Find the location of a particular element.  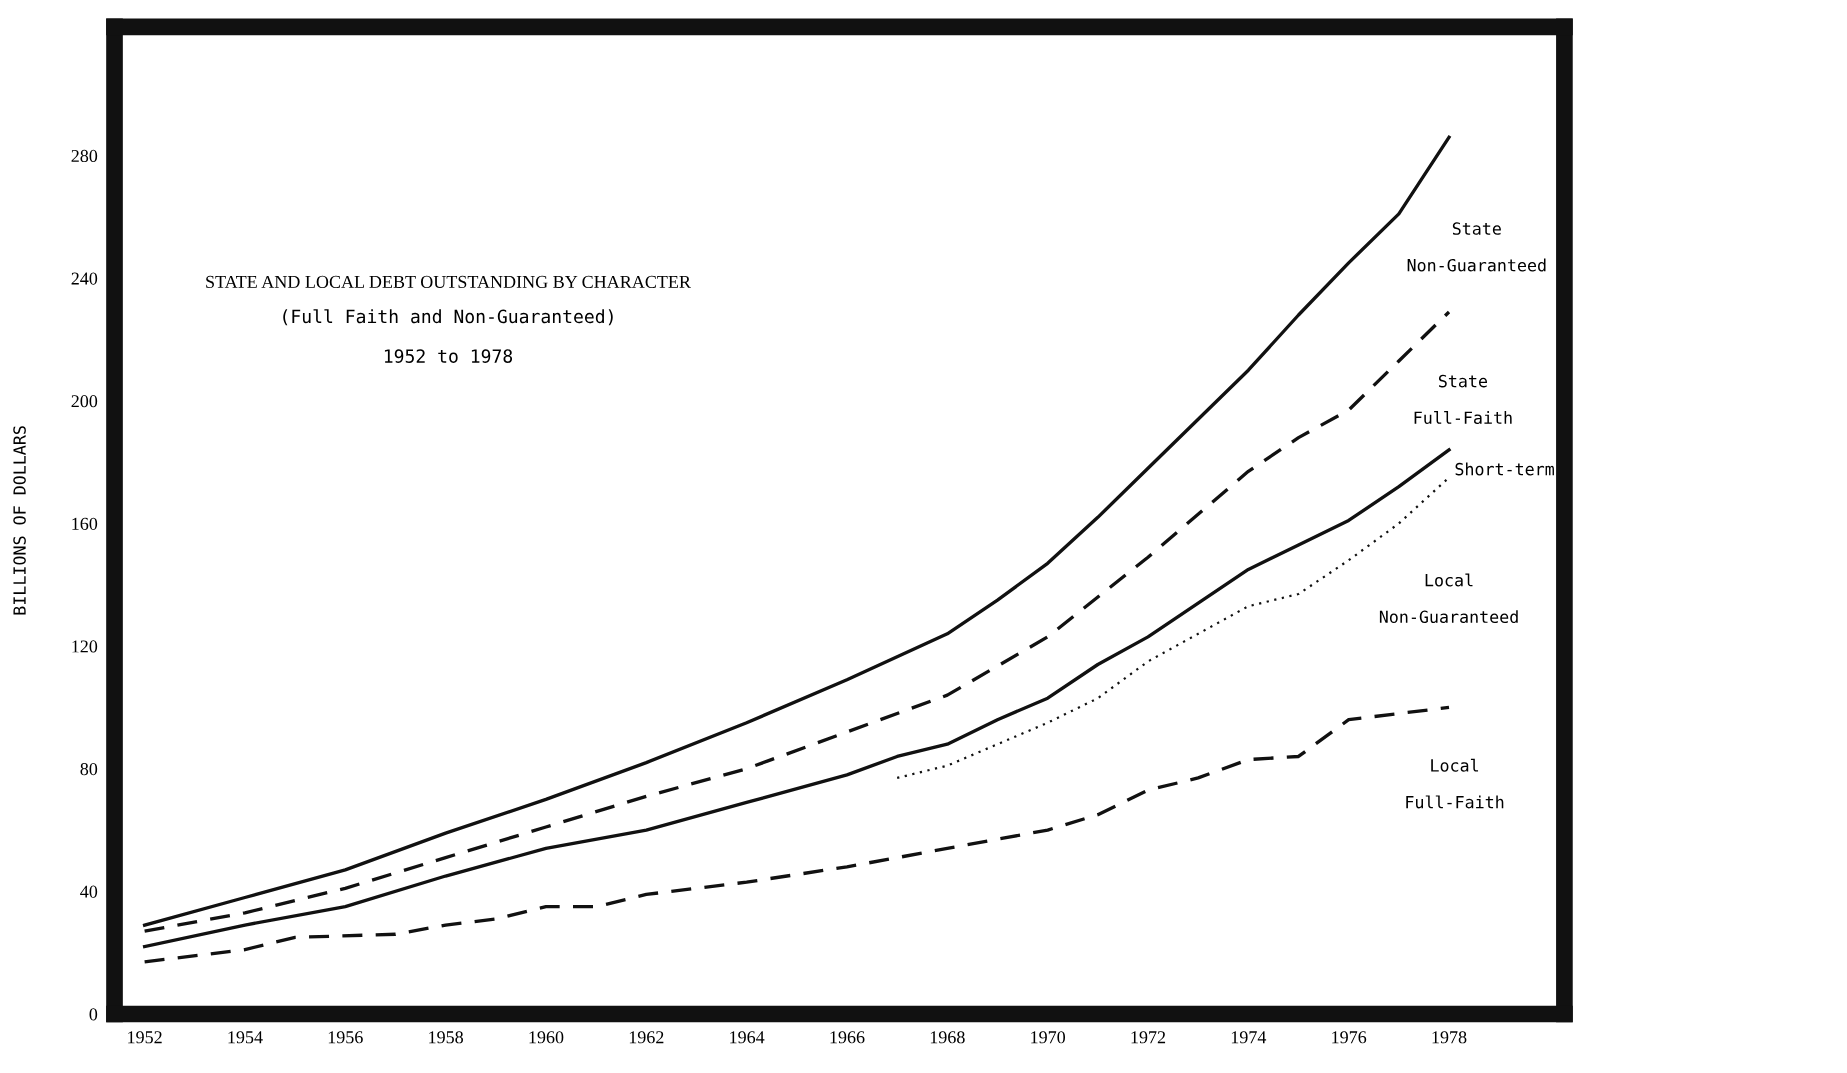

x-tick-label: 1964 is located at coordinates (747, 1037).